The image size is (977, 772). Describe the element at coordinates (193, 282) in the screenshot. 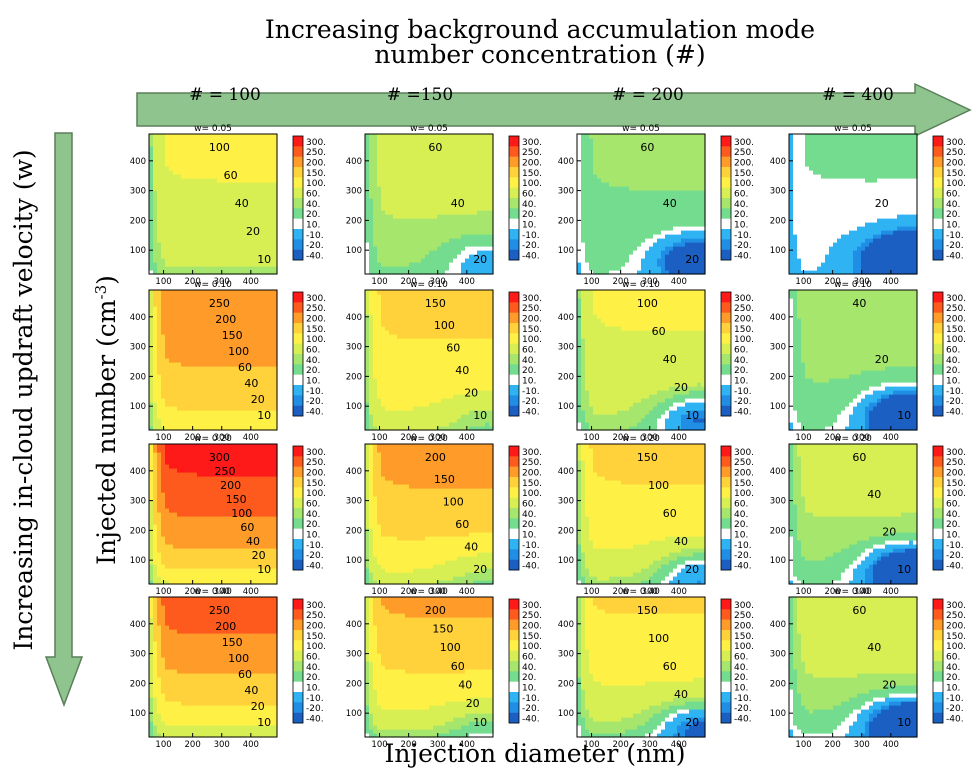

I see `x-tick-label: 200` at that location.